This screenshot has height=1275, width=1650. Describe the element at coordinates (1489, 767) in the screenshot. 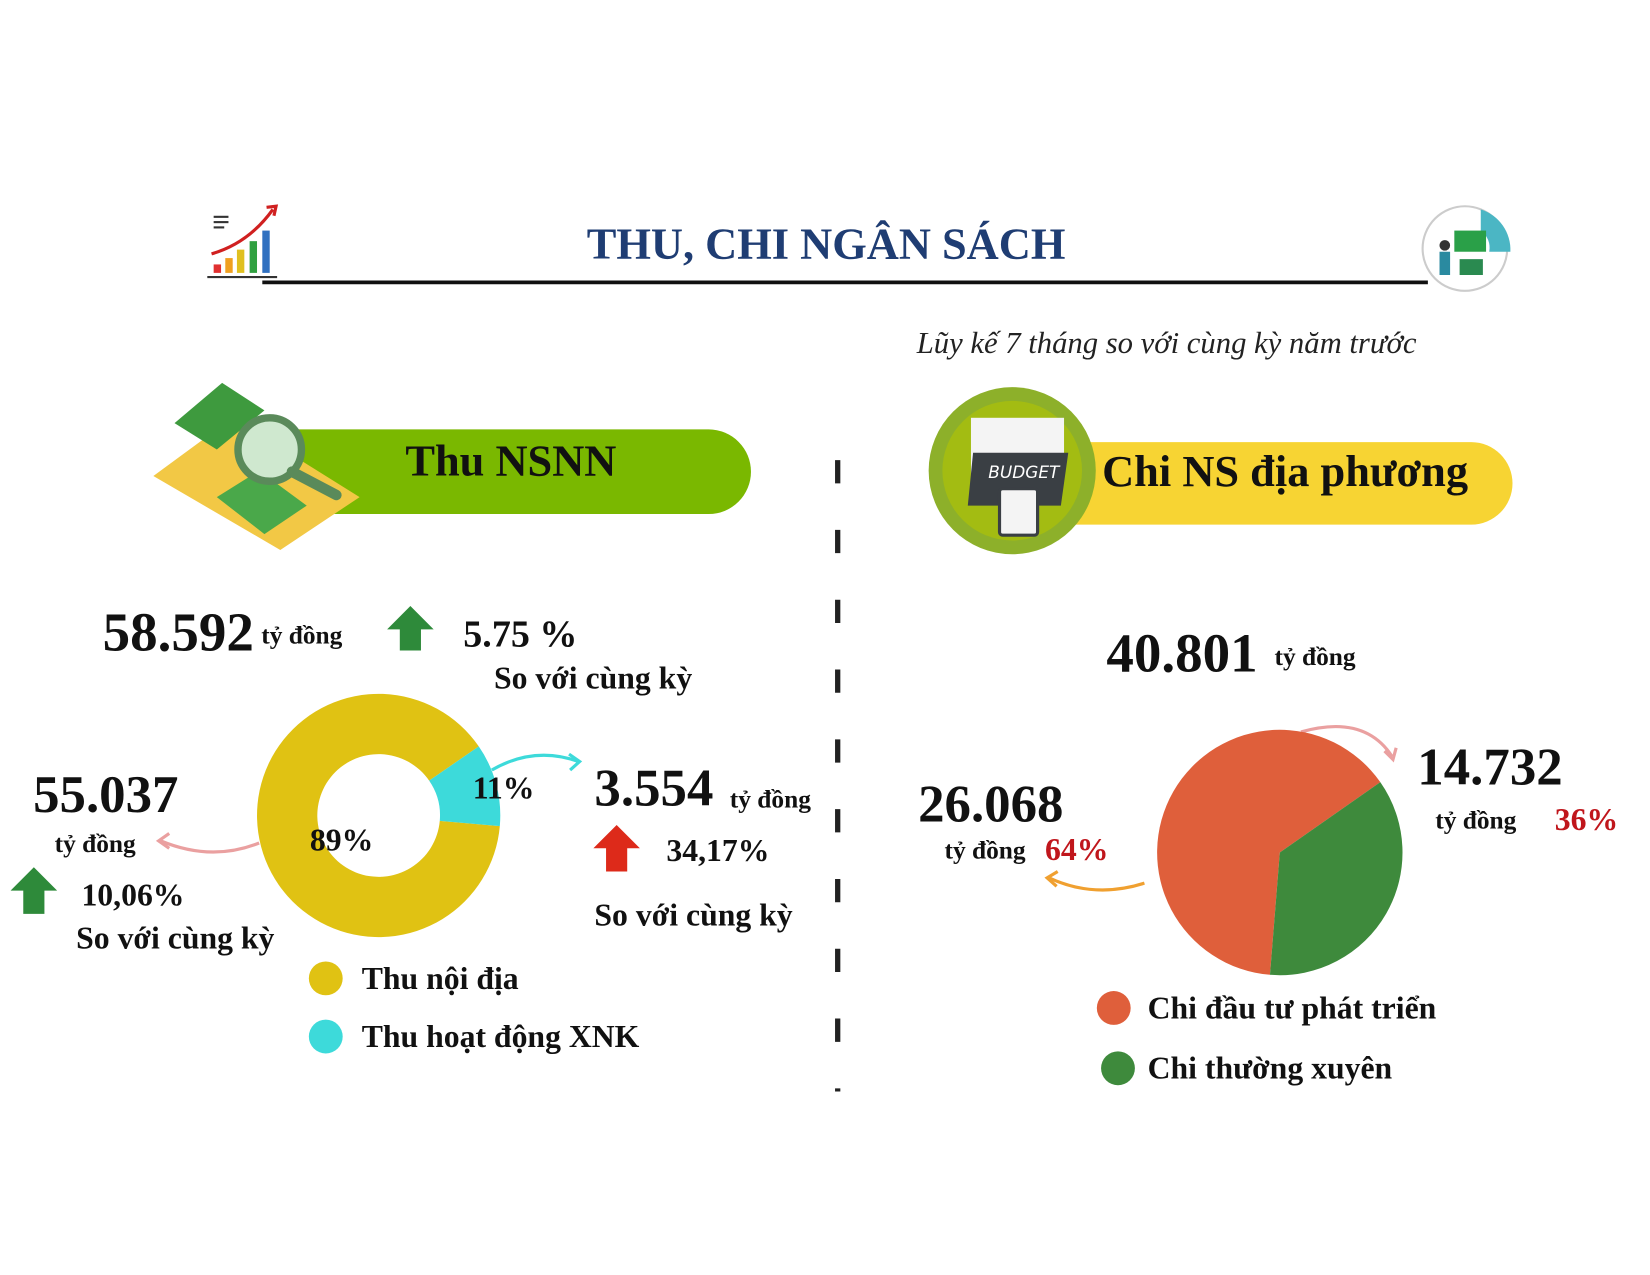

I see `amount: 14.732` at that location.